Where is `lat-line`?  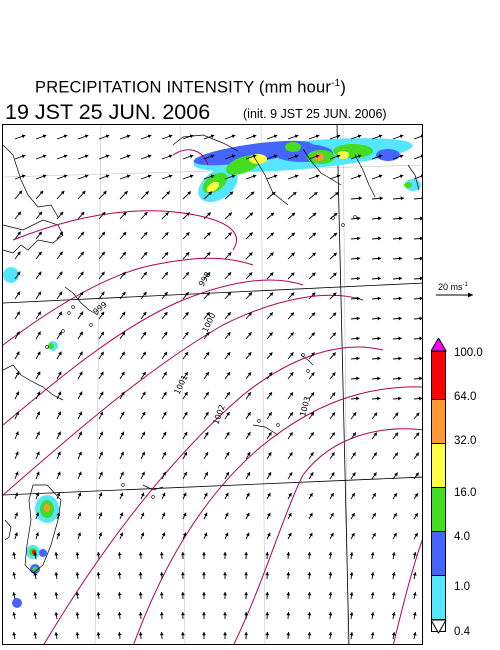
lat-line is located at coordinates (212, 486).